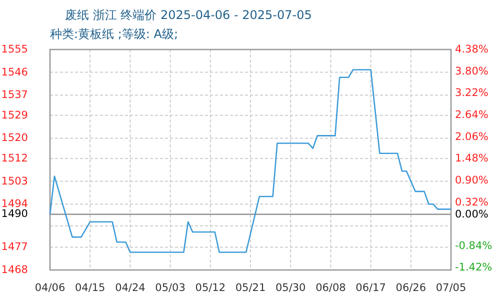 This screenshot has width=500, height=300. What do you see at coordinates (188, 15) in the screenshot?
I see `chart-title: 废纸 浙江 终端价 2025-04-06 - 2025-07-05` at bounding box center [188, 15].